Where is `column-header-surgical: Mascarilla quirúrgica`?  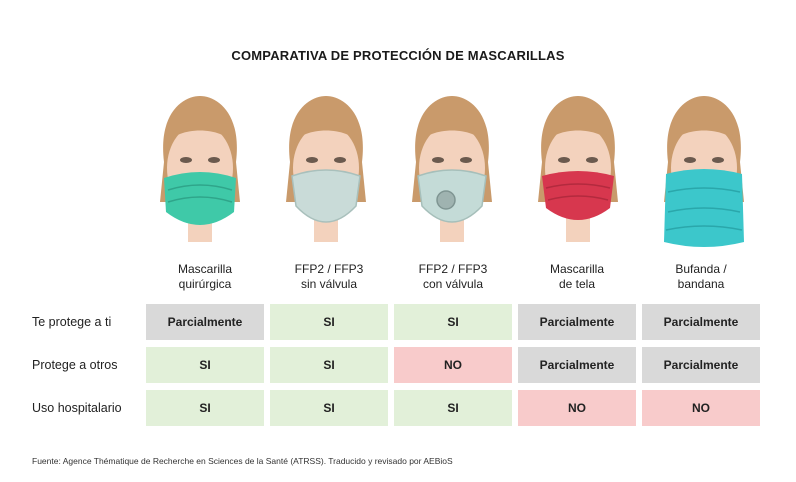 column-header-surgical: Mascarilla quirúrgica is located at coordinates (204, 276).